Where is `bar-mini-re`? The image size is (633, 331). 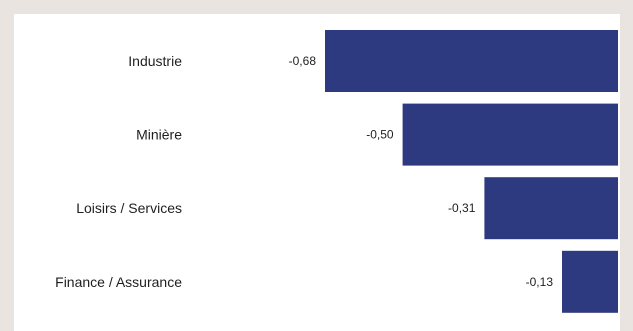
bar-mini-re is located at coordinates (510, 134).